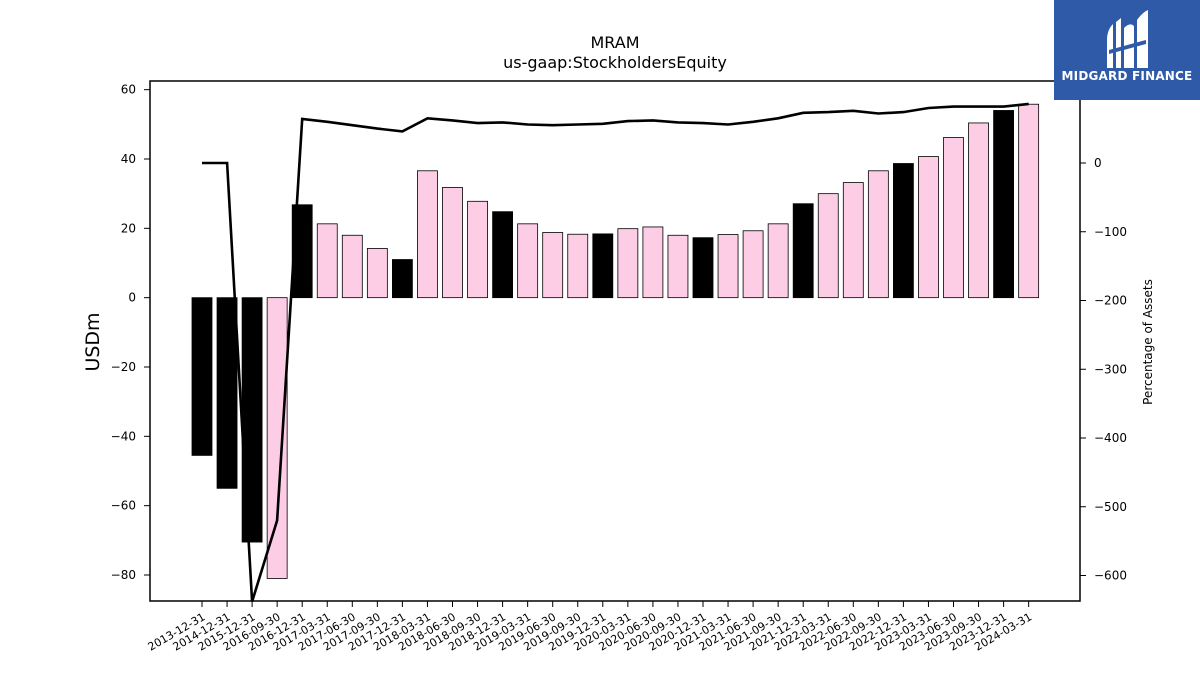 Image resolution: width=1200 pixels, height=675 pixels. What do you see at coordinates (1148, 342) in the screenshot?
I see `y2-axis-label: Percentage of Assets` at bounding box center [1148, 342].